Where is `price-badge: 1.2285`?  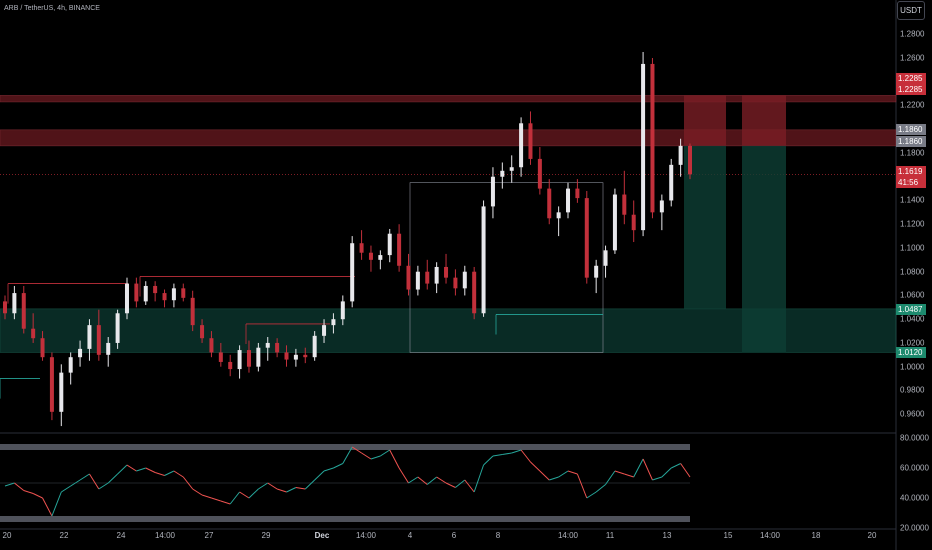 price-badge: 1.2285 is located at coordinates (911, 78).